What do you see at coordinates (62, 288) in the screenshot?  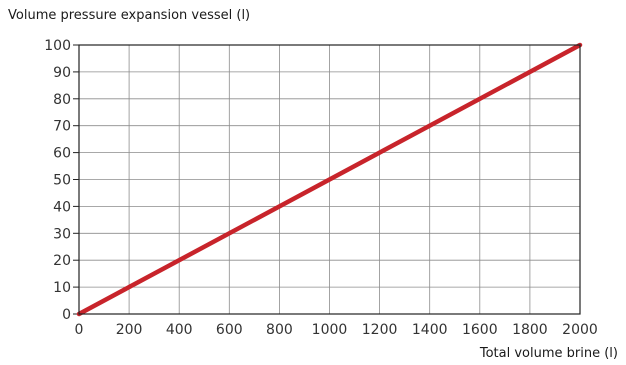 I see `y-tick-label: 10` at bounding box center [62, 288].